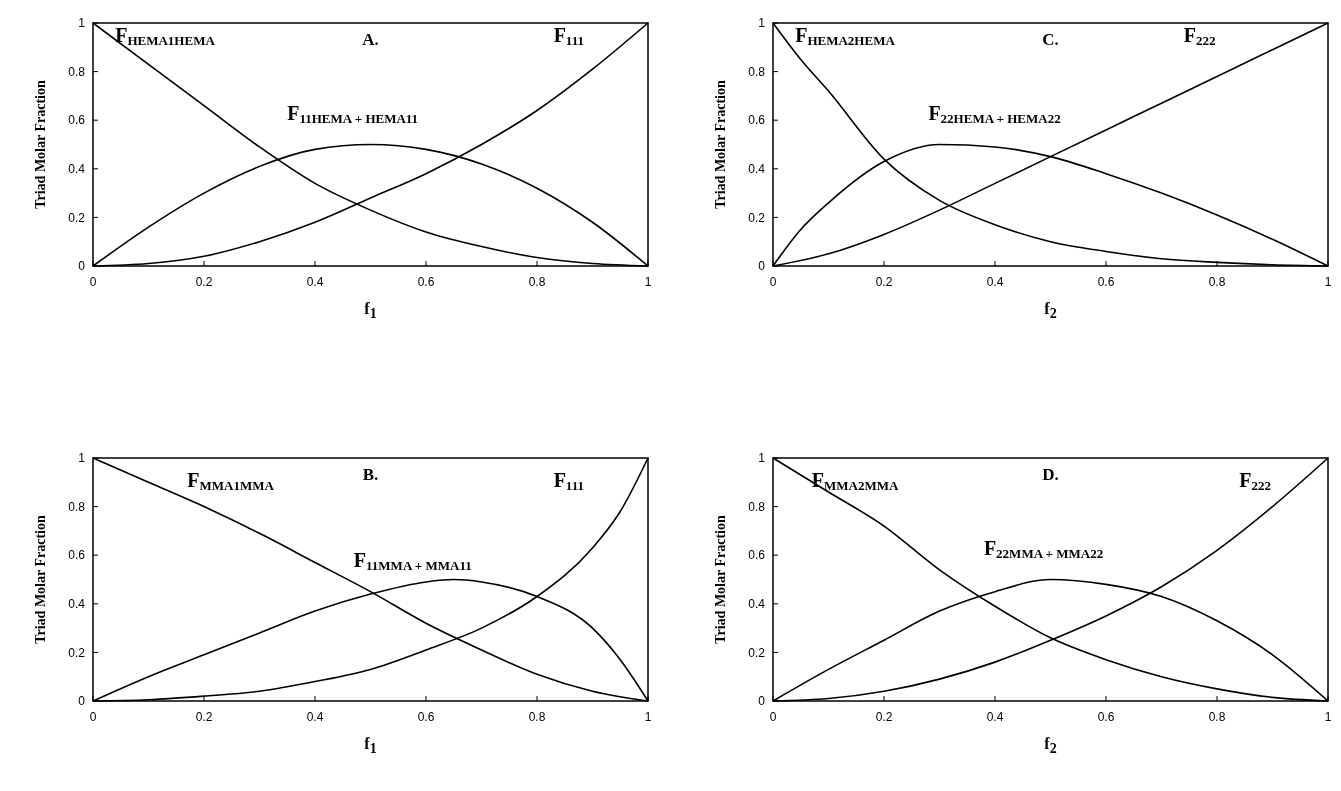  What do you see at coordinates (412, 561) in the screenshot?
I see `series-label: F$_{11MMA + MMA11}$` at bounding box center [412, 561].